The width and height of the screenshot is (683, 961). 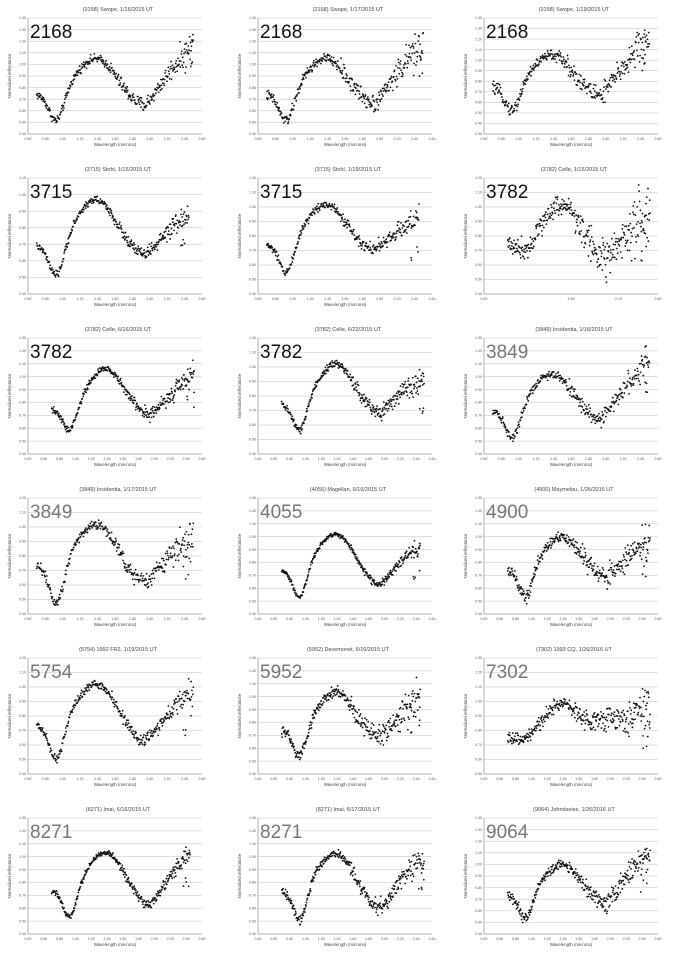 I want to click on x-tick-label: 0.80, so click(x=45, y=299).